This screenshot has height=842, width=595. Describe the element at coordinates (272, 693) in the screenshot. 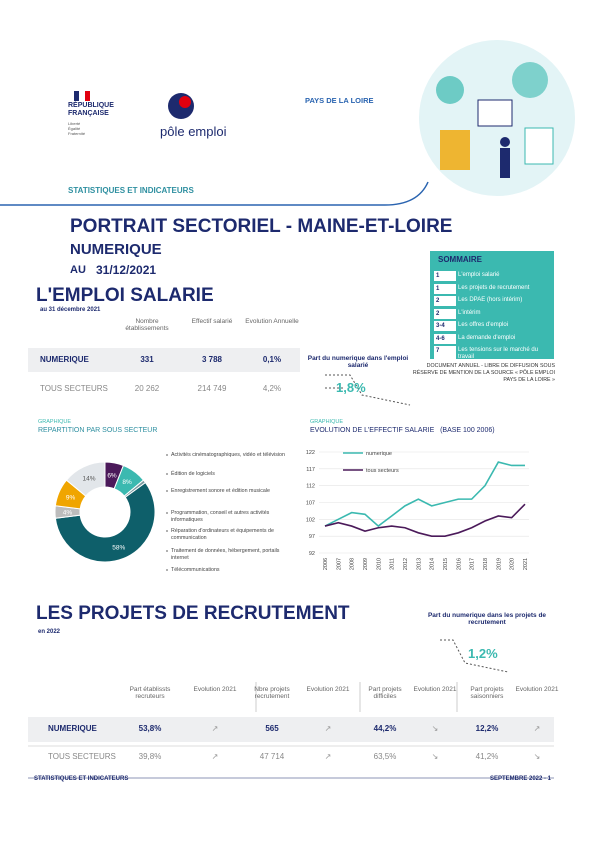

I see `table-header: Nbre projets recrutement` at that location.